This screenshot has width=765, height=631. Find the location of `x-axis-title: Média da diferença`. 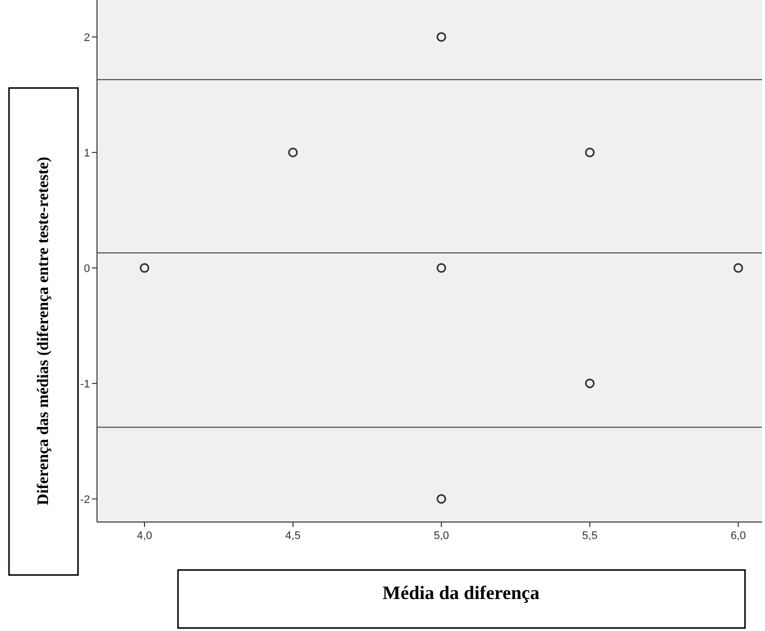

x-axis-title: Média da diferença is located at coordinates (461, 593).